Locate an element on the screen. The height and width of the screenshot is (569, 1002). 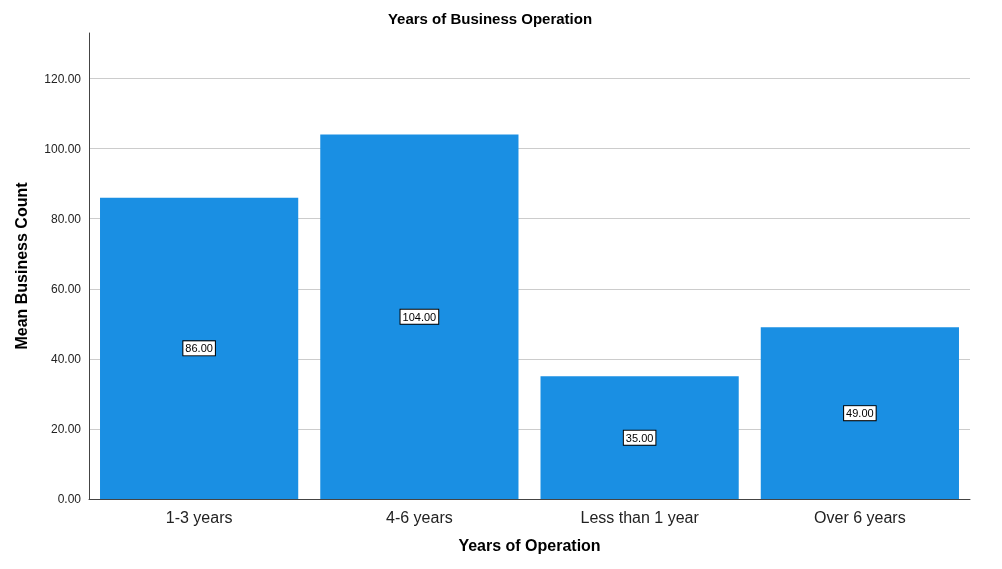
y-tick-label: 60.00 is located at coordinates (66, 288).